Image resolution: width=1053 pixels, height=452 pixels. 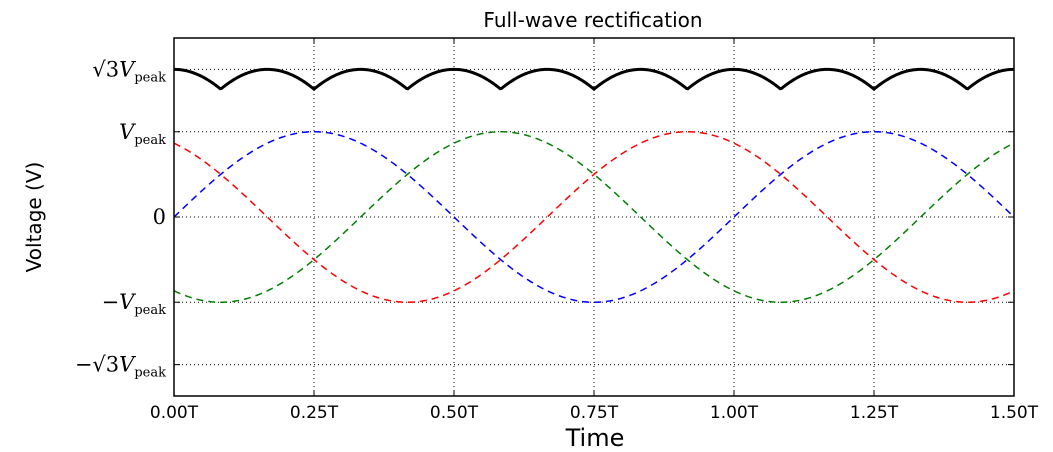 I want to click on y-axis-label: Voltage (V), so click(x=34, y=217).